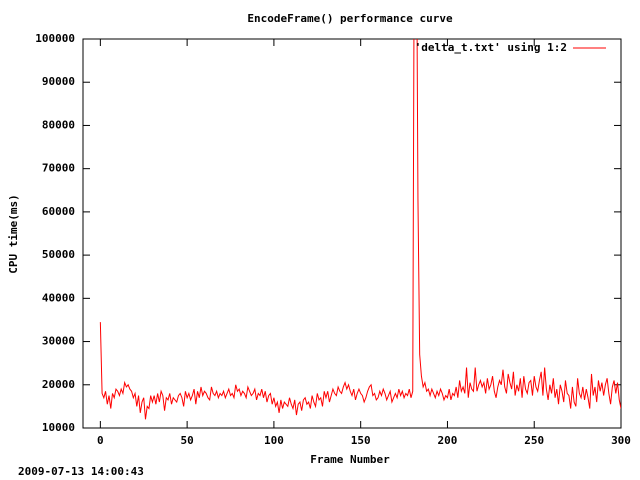  What do you see at coordinates (81, 471) in the screenshot?
I see `timestamp: 2009-07-13 14:00:43` at bounding box center [81, 471].